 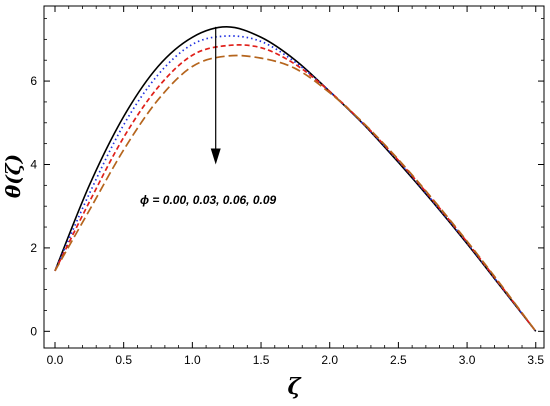 I want to click on y-tick-label: 0, so click(x=33, y=331).